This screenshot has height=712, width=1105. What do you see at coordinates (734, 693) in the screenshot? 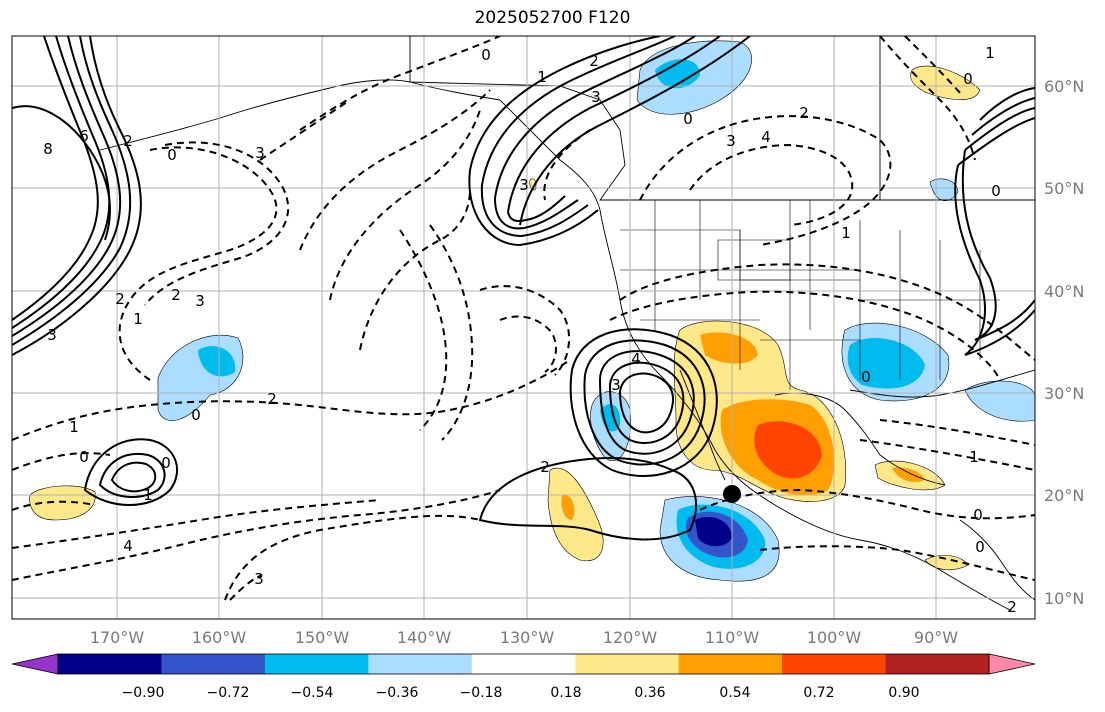
I see `colorbar-tick: 0.54` at bounding box center [734, 693].